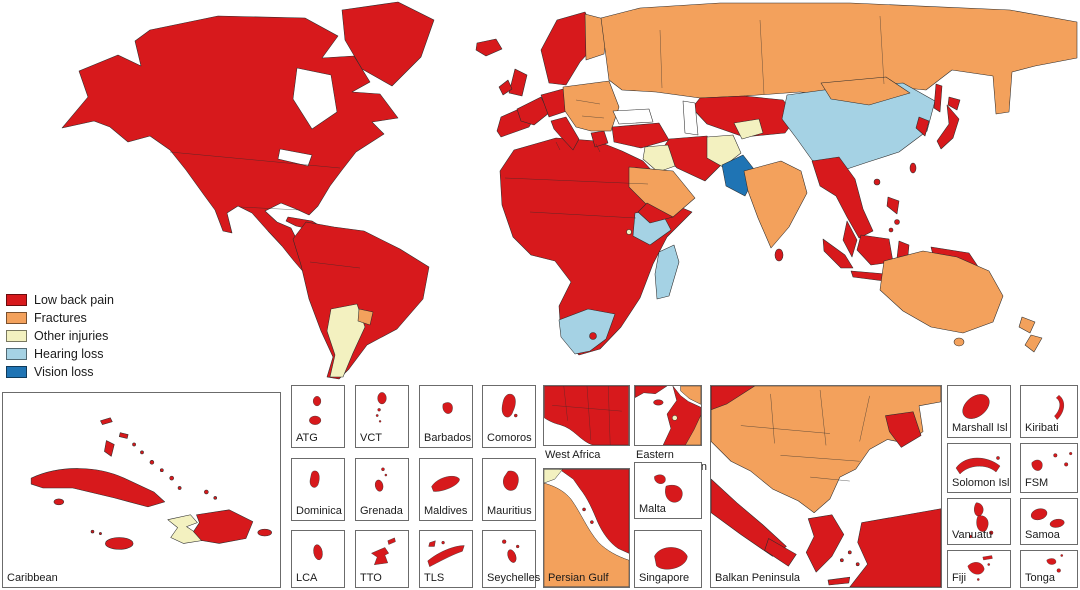 The image size is (1080, 590). I want to click on region-iceland, so click(489, 47).